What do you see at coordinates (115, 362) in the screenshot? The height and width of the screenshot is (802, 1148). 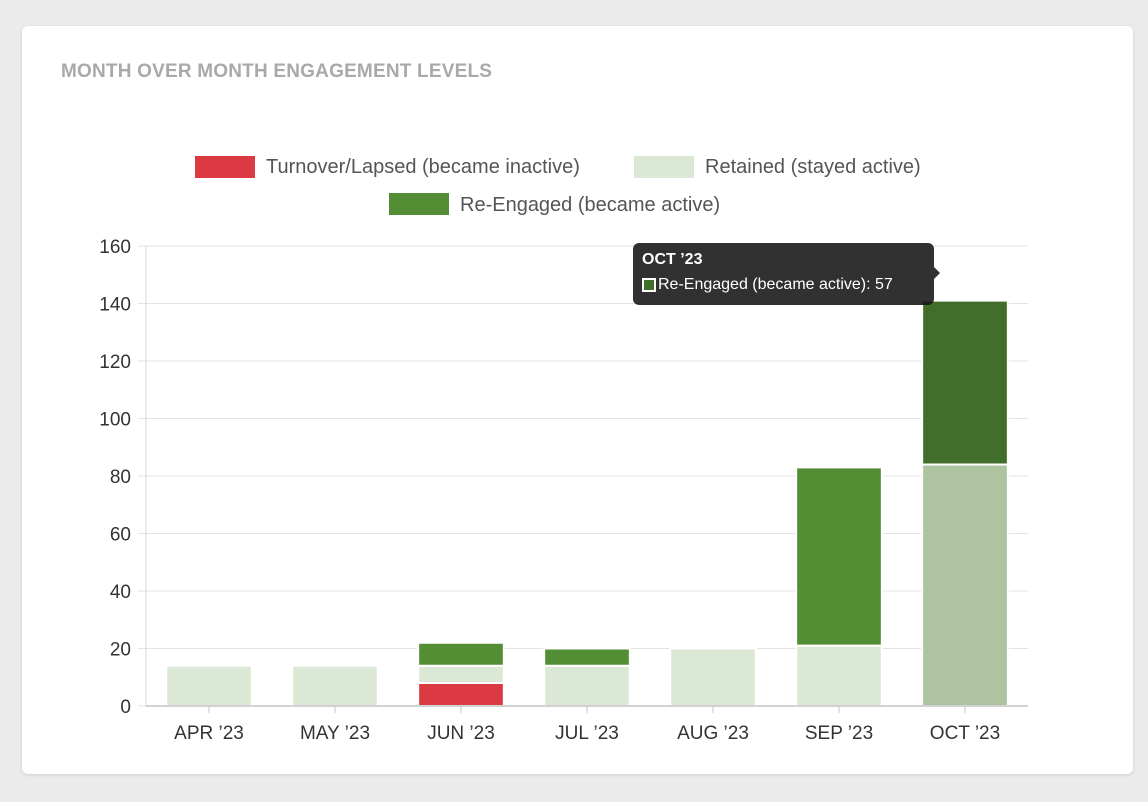 I see `y-tick-label: 120` at bounding box center [115, 362].